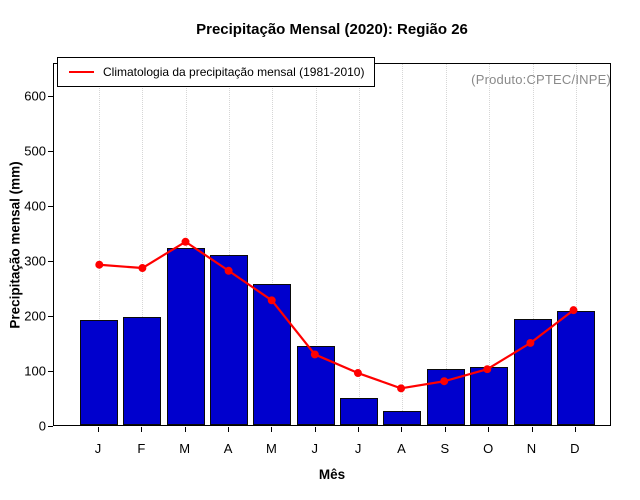 The height and width of the screenshot is (500, 640). Describe the element at coordinates (81, 72) in the screenshot. I see `legend-line-swatch` at that location.